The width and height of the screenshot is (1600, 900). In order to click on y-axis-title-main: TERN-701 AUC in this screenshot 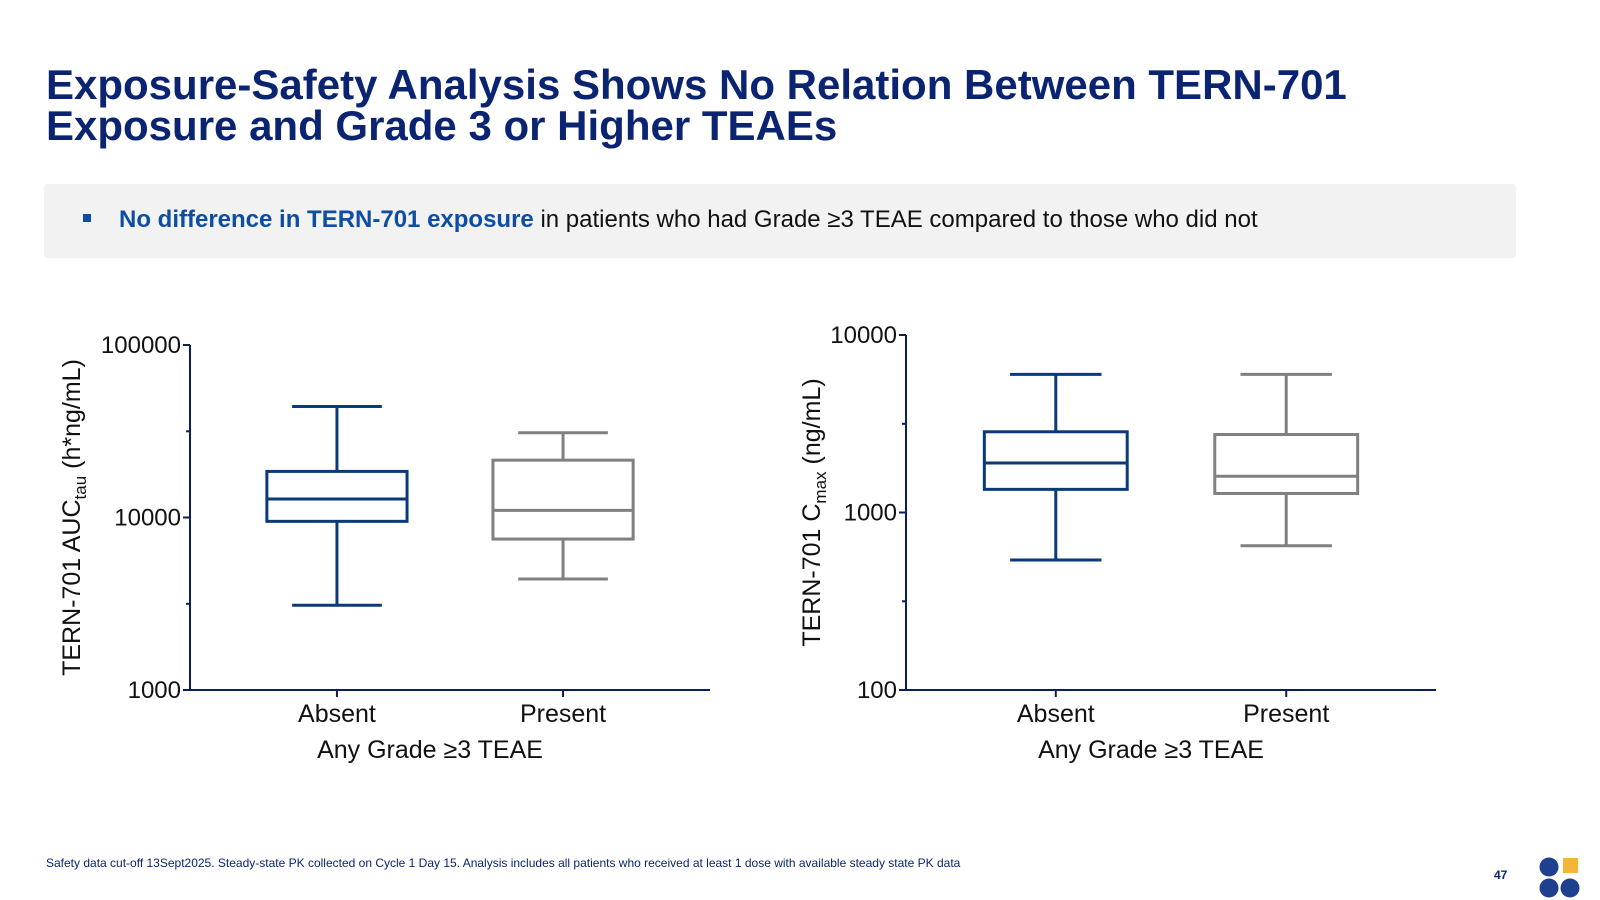, I will do `click(72, 587)`.